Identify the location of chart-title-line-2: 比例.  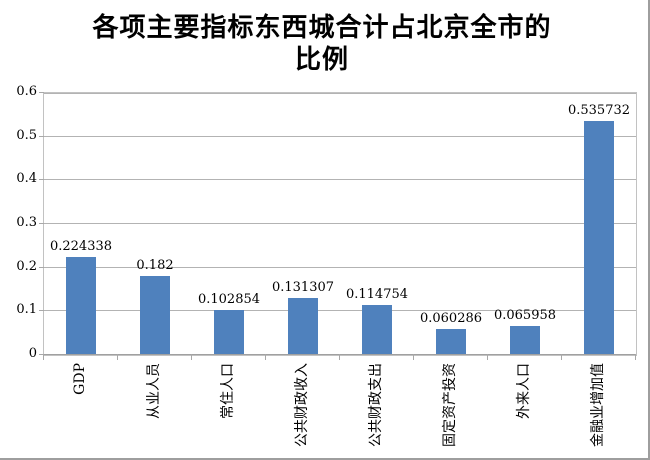
(321, 60).